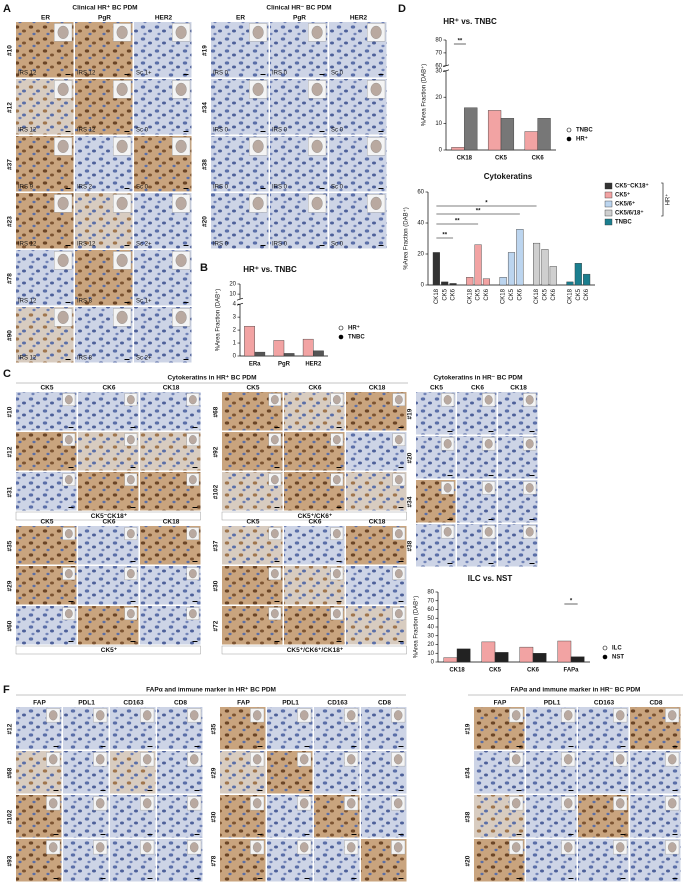 The image size is (685, 886). What do you see at coordinates (10, 491) in the screenshot?
I see `row-label: #31` at bounding box center [10, 491].